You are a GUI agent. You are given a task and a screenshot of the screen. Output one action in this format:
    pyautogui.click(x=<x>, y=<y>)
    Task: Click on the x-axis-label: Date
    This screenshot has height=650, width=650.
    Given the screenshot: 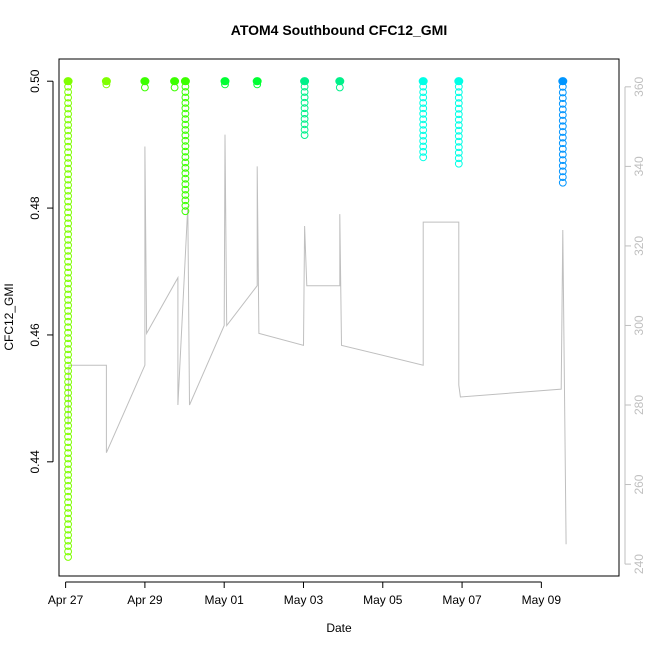 What is the action you would take?
    pyautogui.click(x=339, y=628)
    